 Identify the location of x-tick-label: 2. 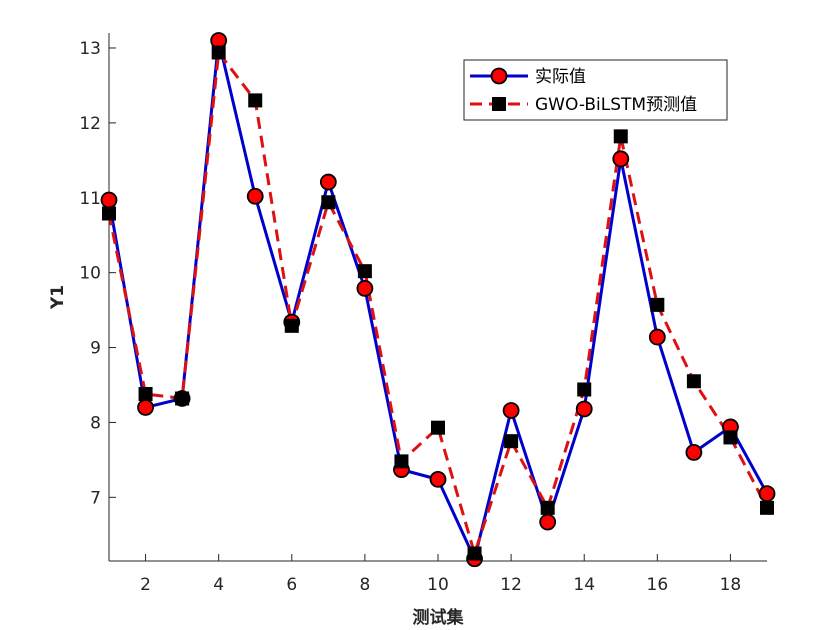
(145, 585).